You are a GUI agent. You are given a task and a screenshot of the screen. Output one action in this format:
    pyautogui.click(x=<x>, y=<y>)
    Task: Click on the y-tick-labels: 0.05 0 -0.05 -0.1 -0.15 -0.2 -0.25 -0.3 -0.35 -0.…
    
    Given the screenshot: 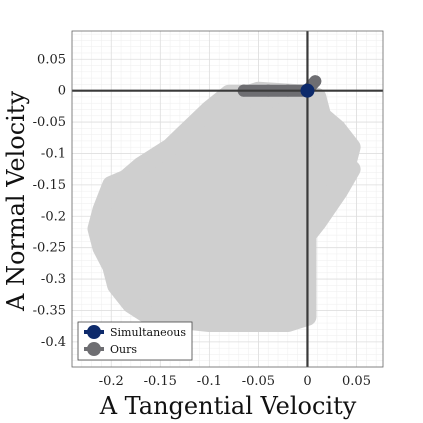 What is the action you would take?
    pyautogui.click(x=49, y=201)
    